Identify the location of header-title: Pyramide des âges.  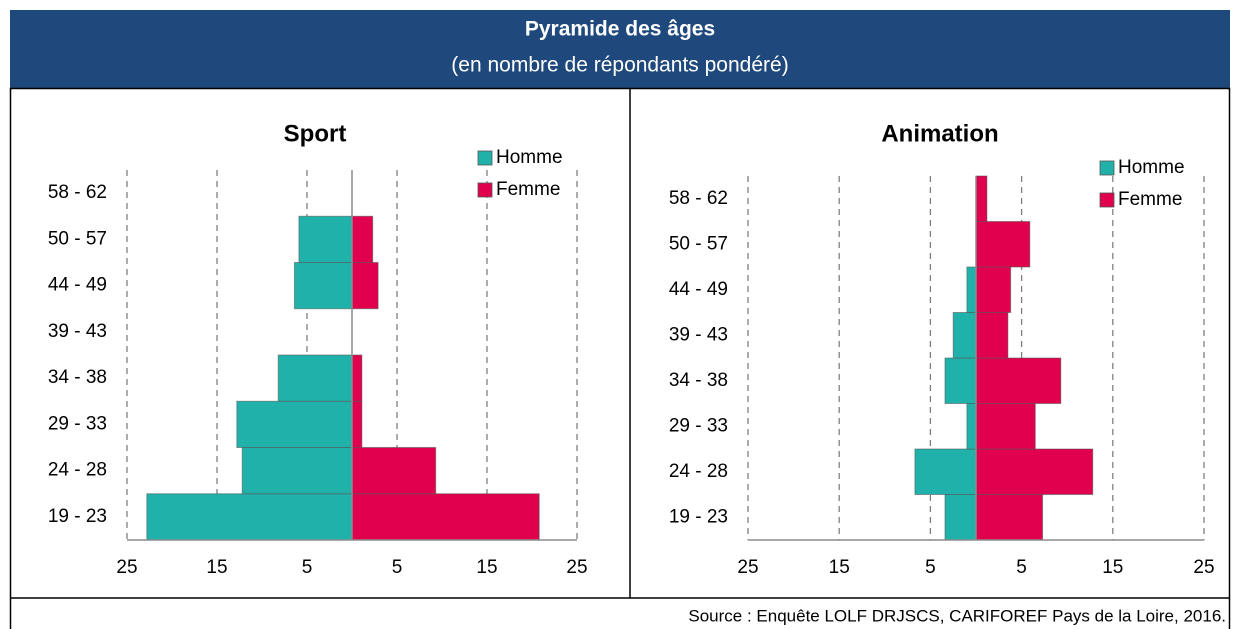
(620, 29).